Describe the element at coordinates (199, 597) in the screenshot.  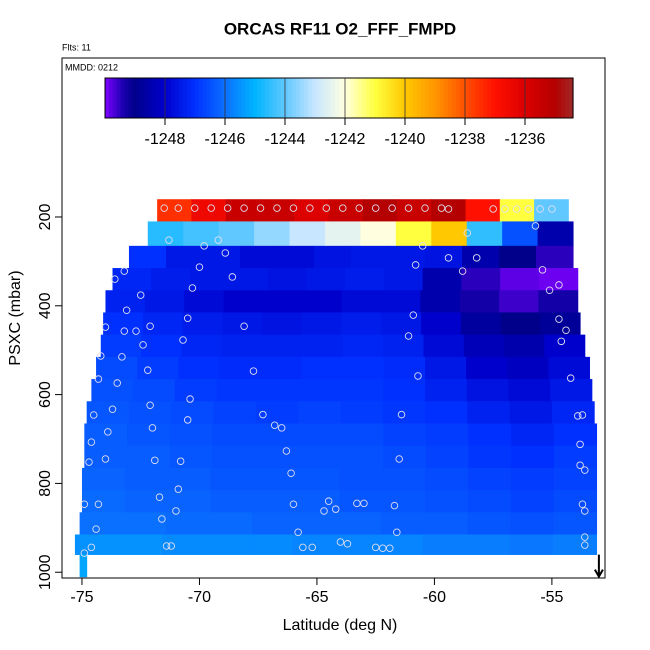
I see `x-tick-label: -70` at that location.